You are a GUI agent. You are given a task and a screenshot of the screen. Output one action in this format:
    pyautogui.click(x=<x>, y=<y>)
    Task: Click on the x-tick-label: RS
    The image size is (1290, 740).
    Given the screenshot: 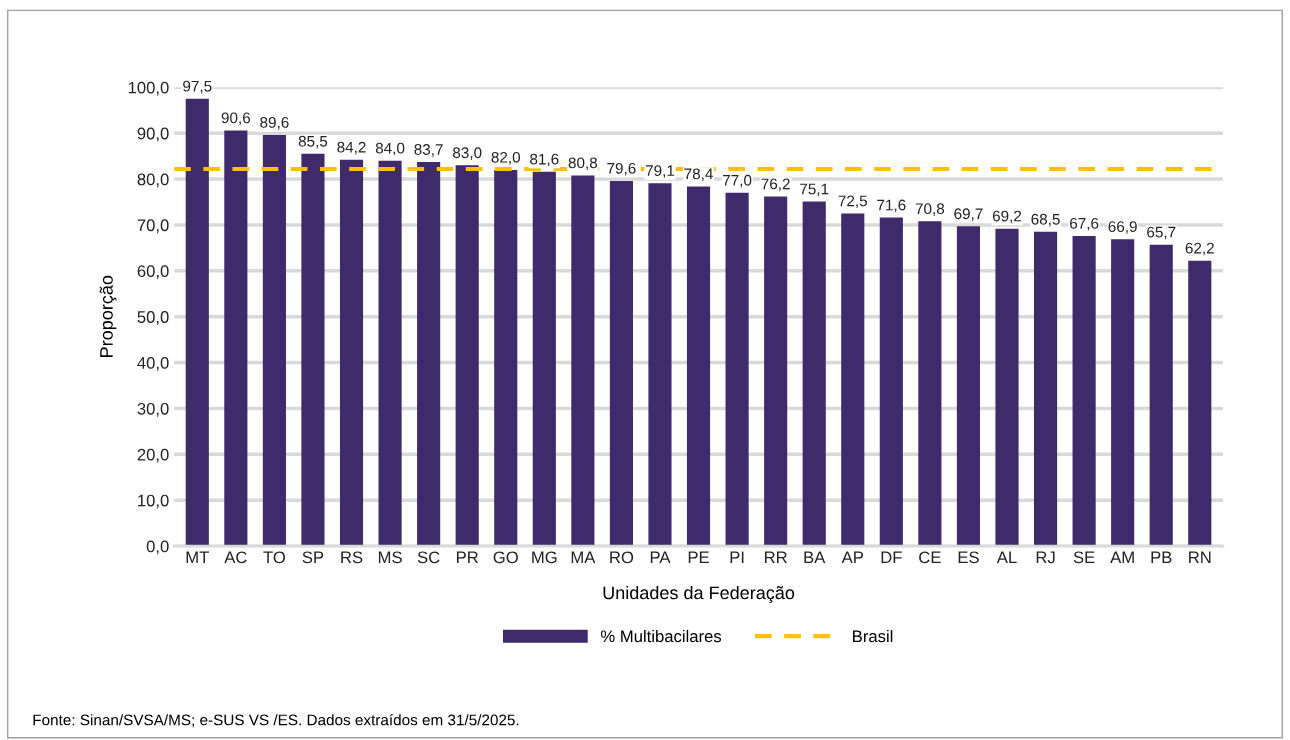 What is the action you would take?
    pyautogui.click(x=352, y=557)
    